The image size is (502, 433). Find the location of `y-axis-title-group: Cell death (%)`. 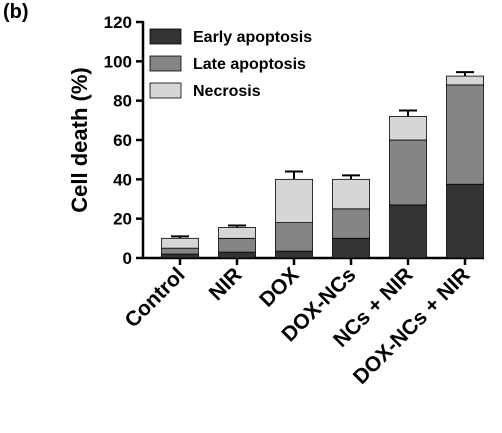

y-axis-title-group: Cell death (%) is located at coordinates (79, 139).